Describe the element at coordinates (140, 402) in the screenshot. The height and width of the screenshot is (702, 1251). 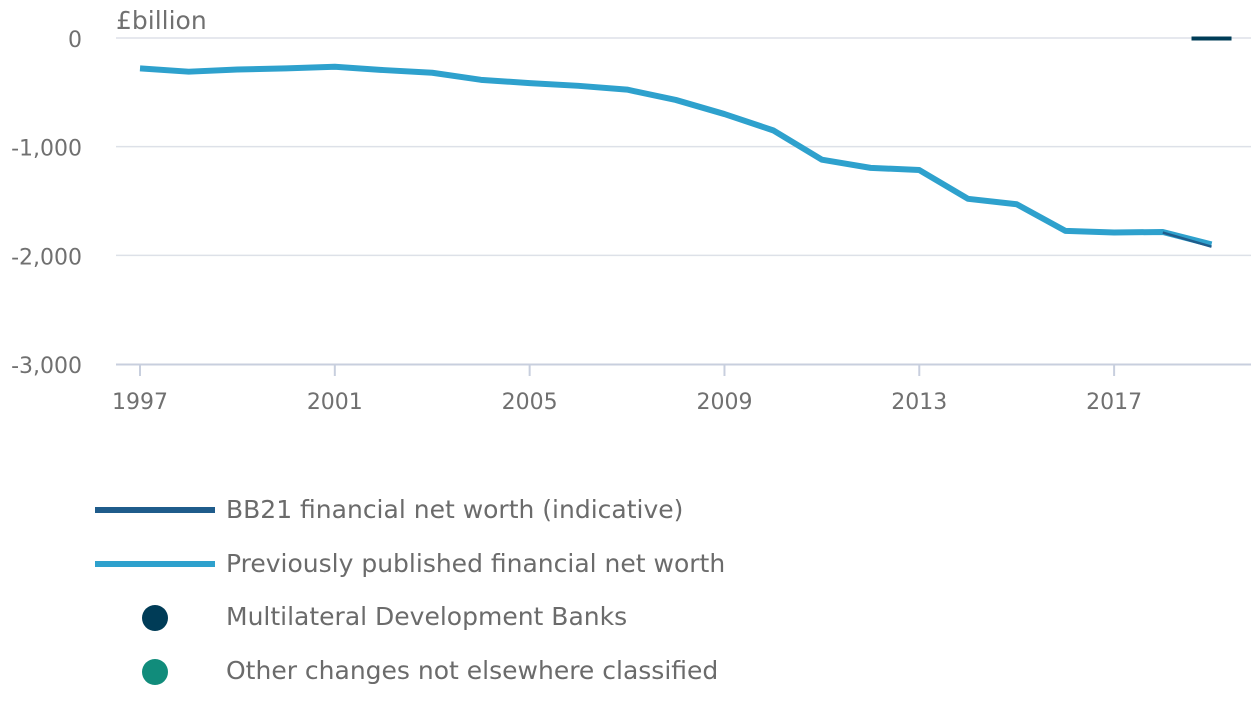
I see `x-tick-label: 1997` at that location.